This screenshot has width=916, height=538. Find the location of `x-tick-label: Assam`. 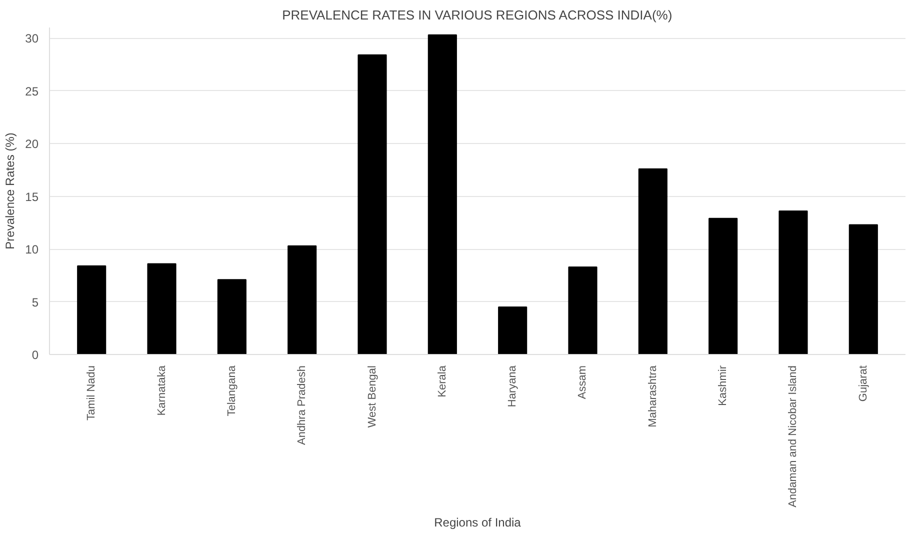

x-tick-label: Assam is located at coordinates (582, 382).